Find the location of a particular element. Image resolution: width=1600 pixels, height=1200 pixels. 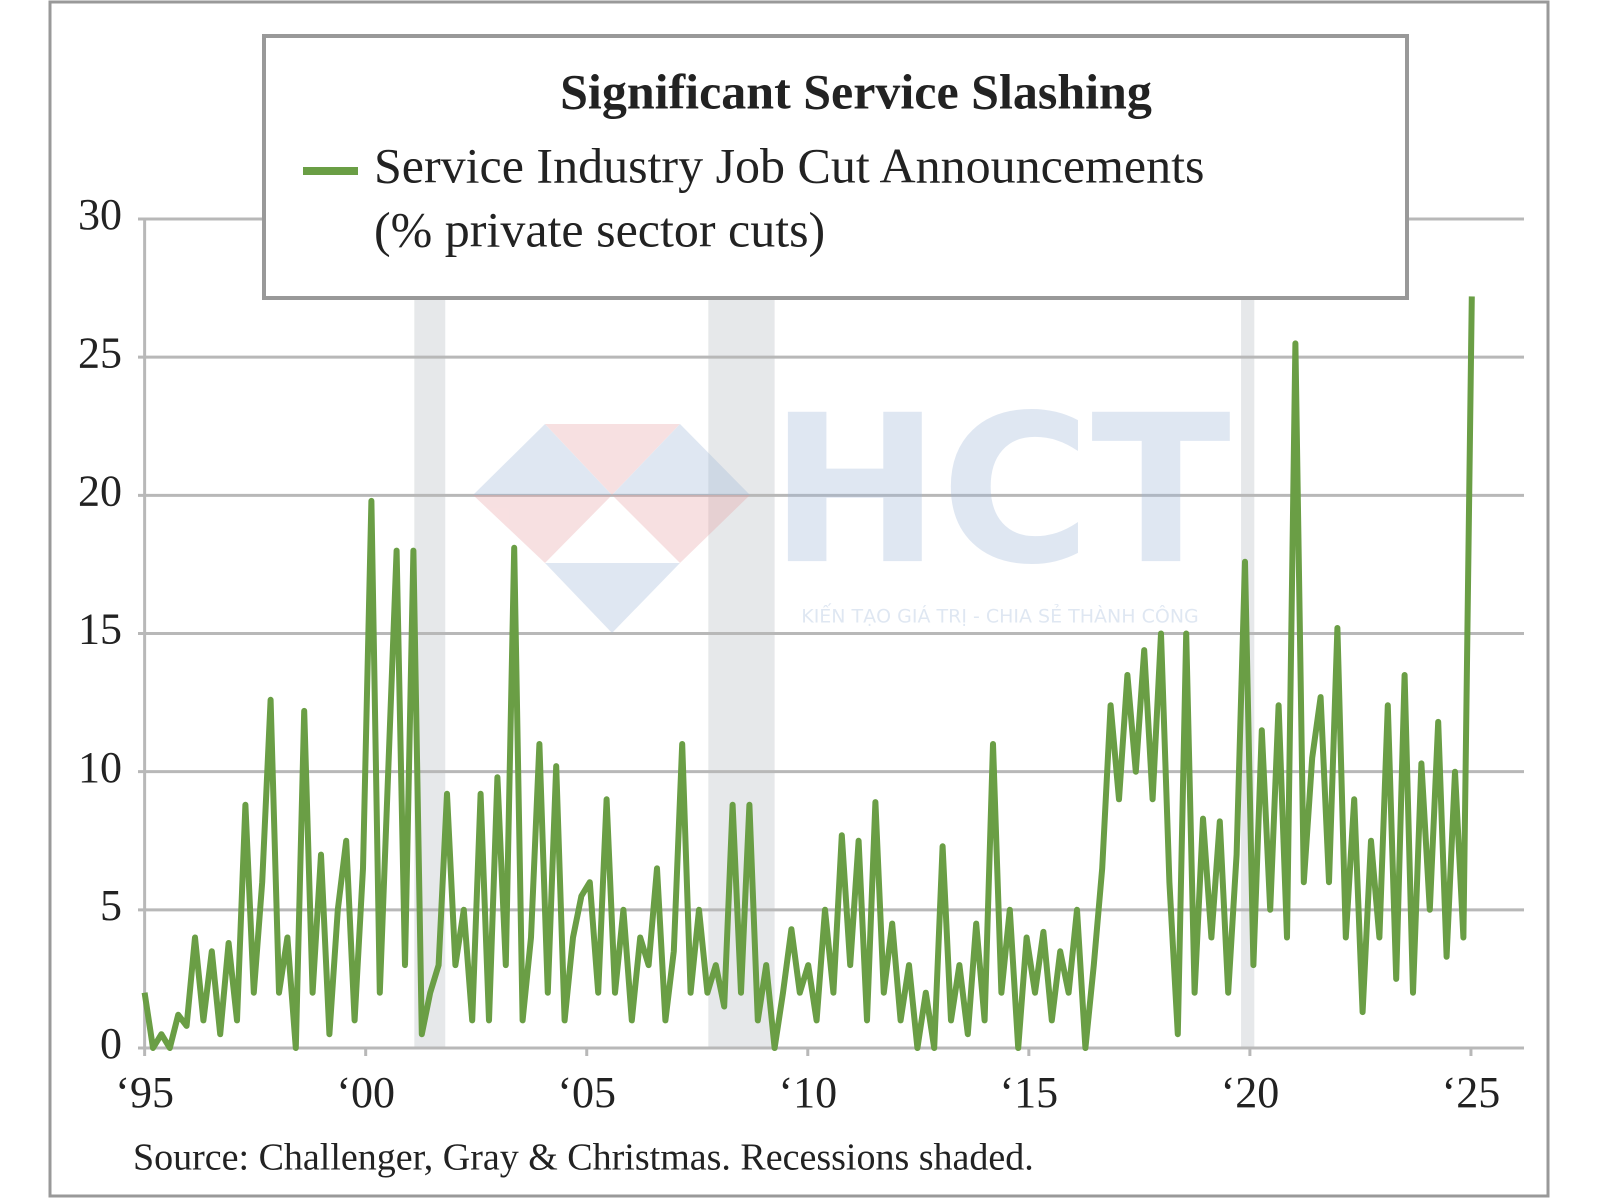

y-tick-label: 0 is located at coordinates (111, 1043).